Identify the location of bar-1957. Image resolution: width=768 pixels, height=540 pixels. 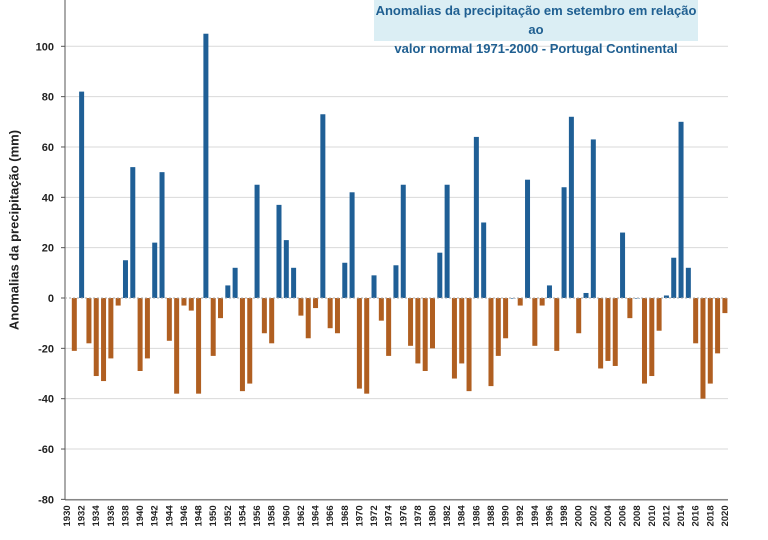
(264, 316).